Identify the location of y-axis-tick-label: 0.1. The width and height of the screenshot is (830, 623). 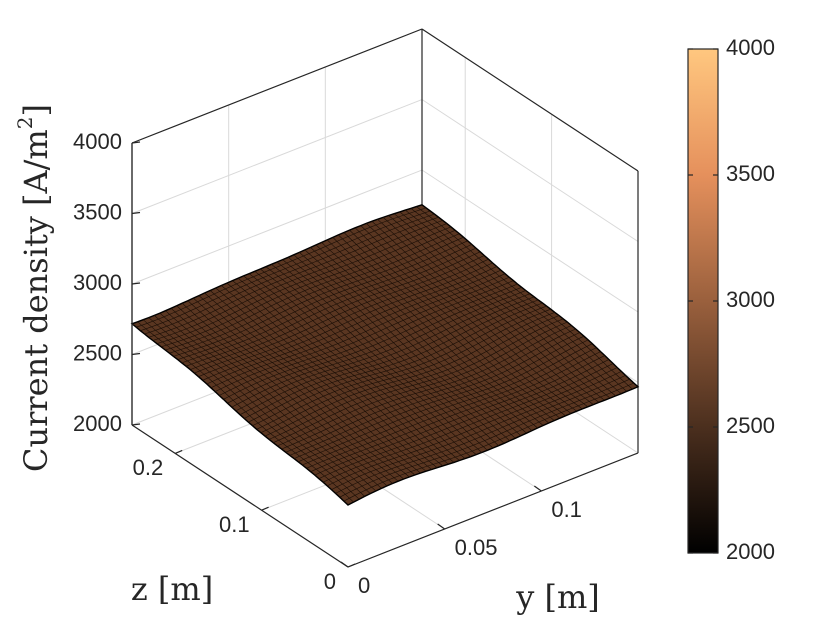
(566, 509).